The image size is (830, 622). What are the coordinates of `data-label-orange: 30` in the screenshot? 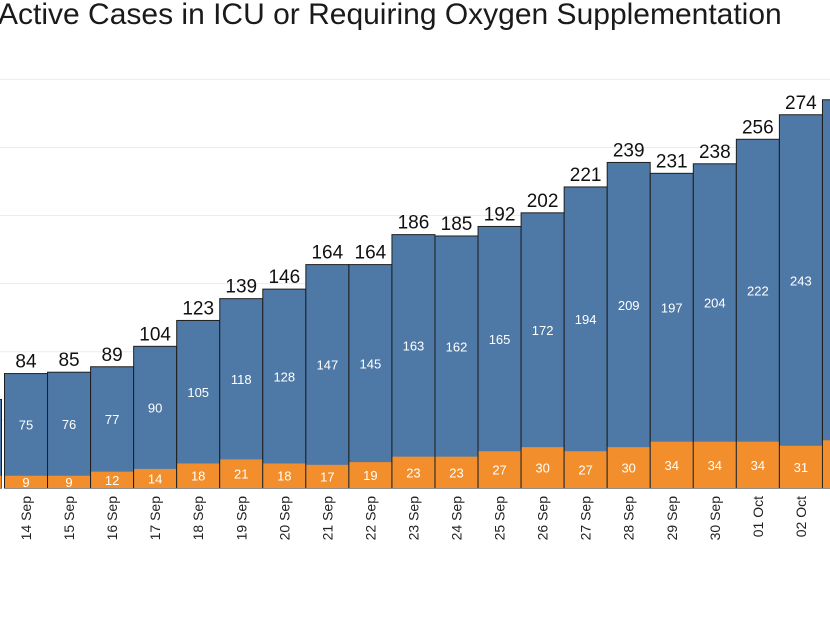 It's located at (628, 468).